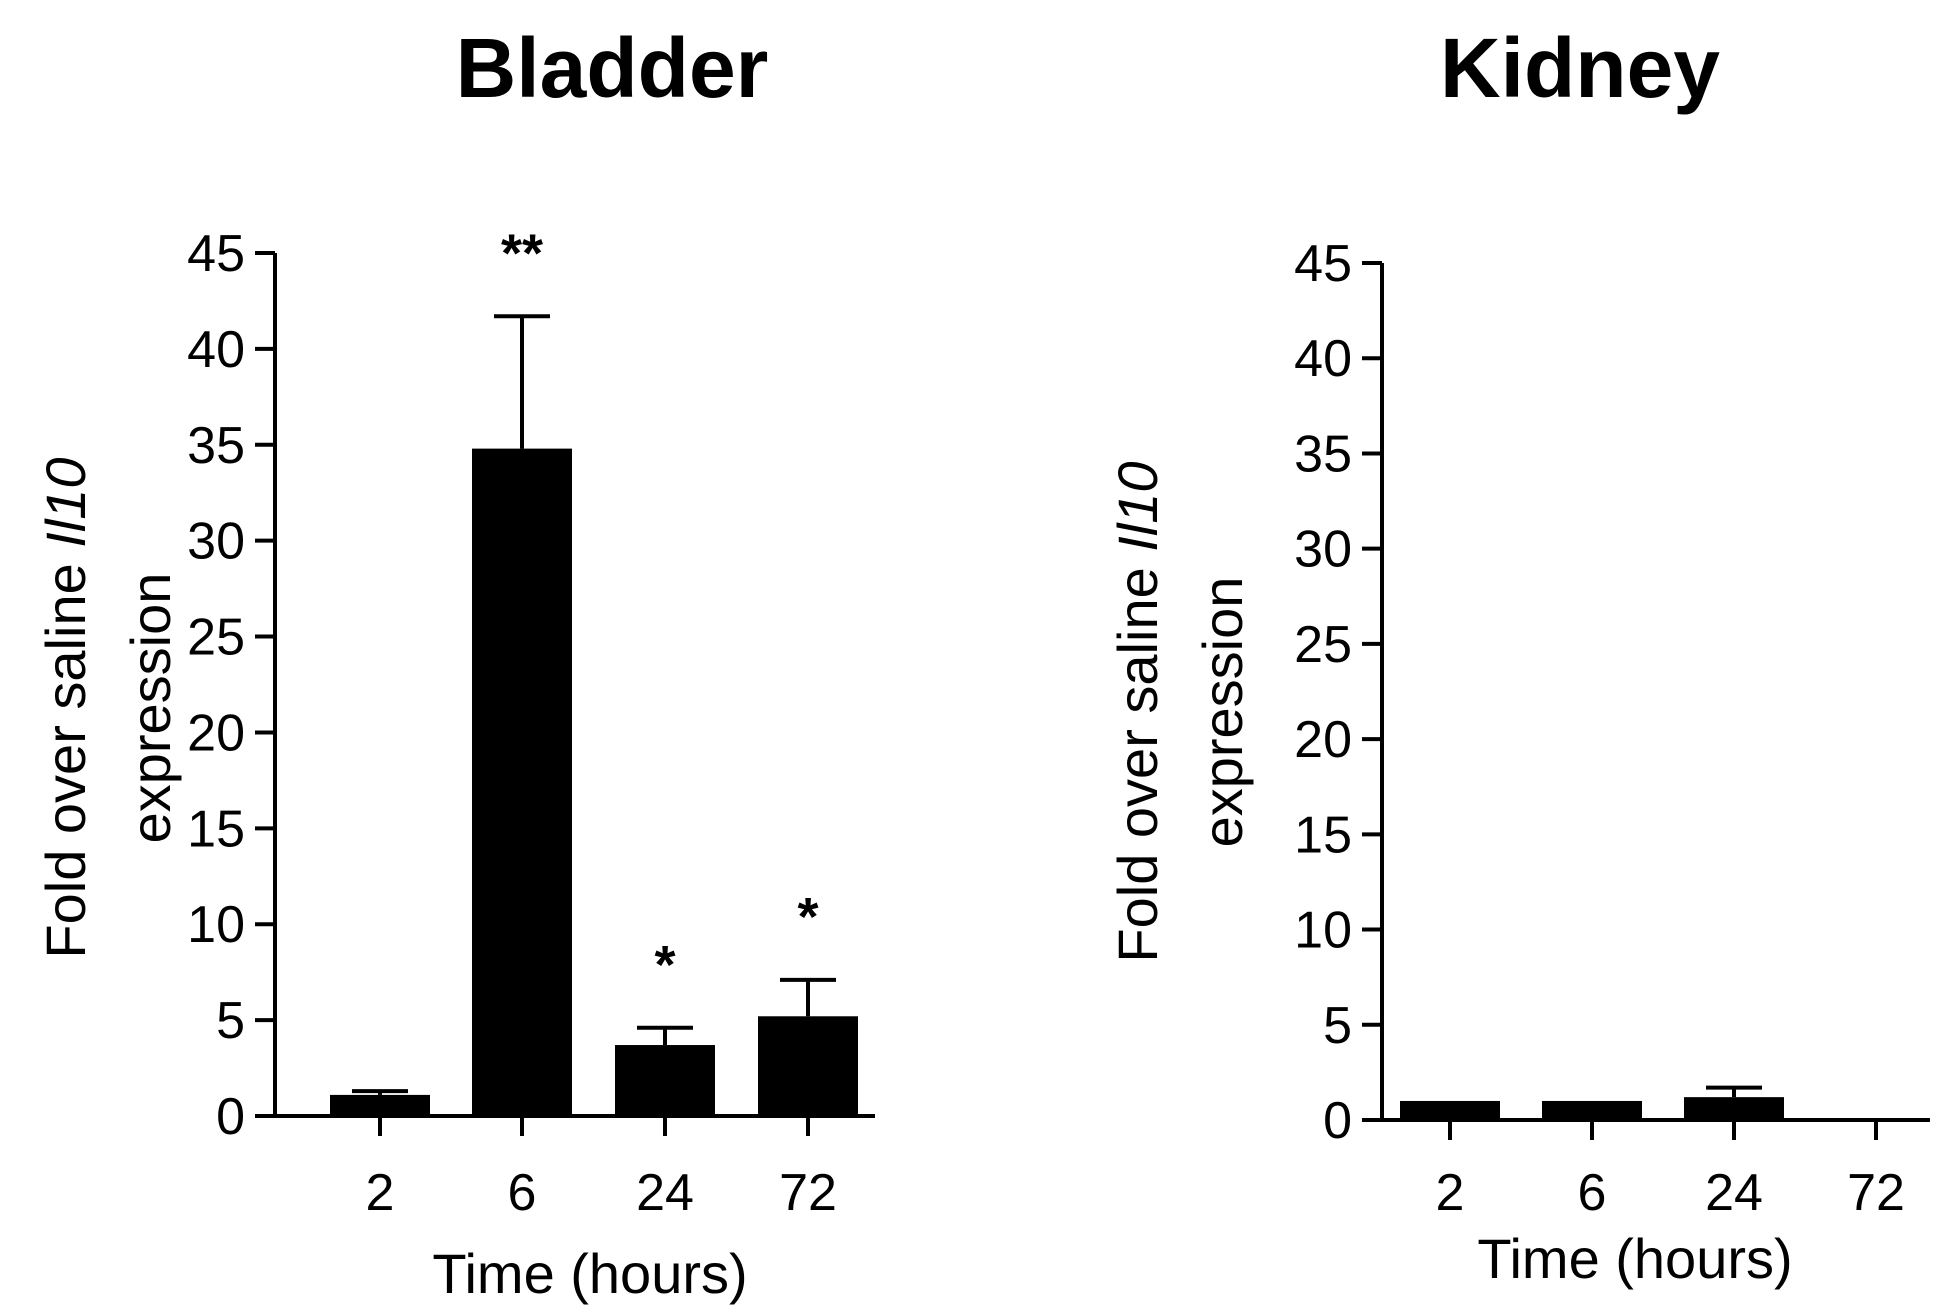 Image resolution: width=1956 pixels, height=1309 pixels. What do you see at coordinates (1222, 712) in the screenshot?
I see `kidney-y-label-line2: expression` at bounding box center [1222, 712].